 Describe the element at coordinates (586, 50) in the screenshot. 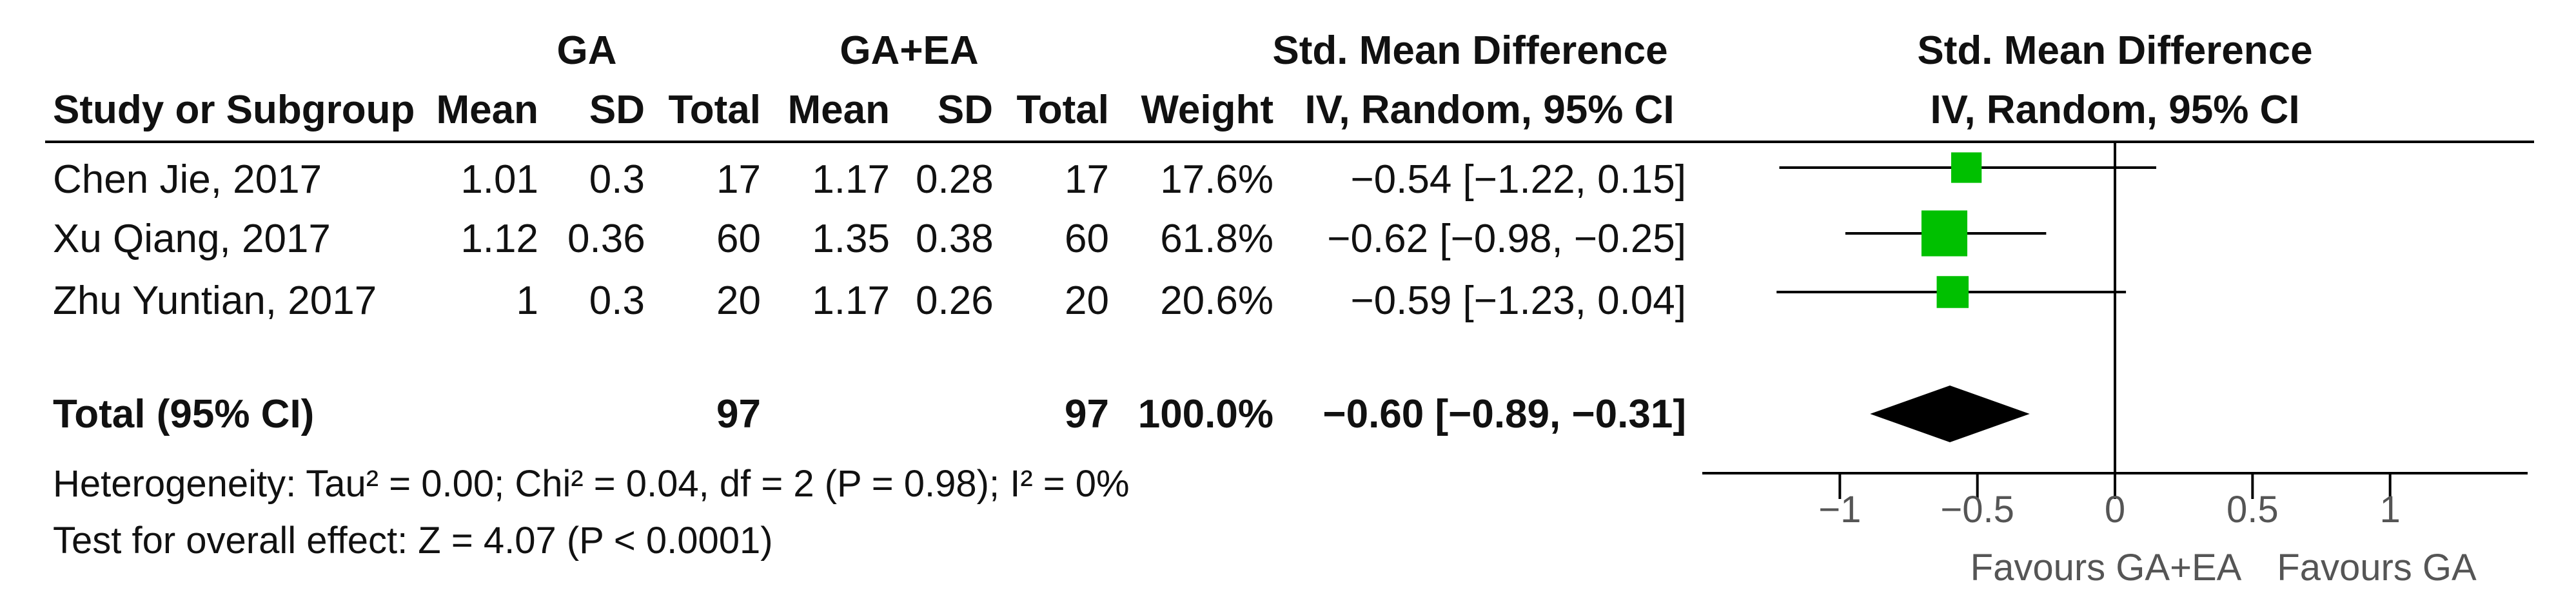

I see `group1-header: GA` at that location.